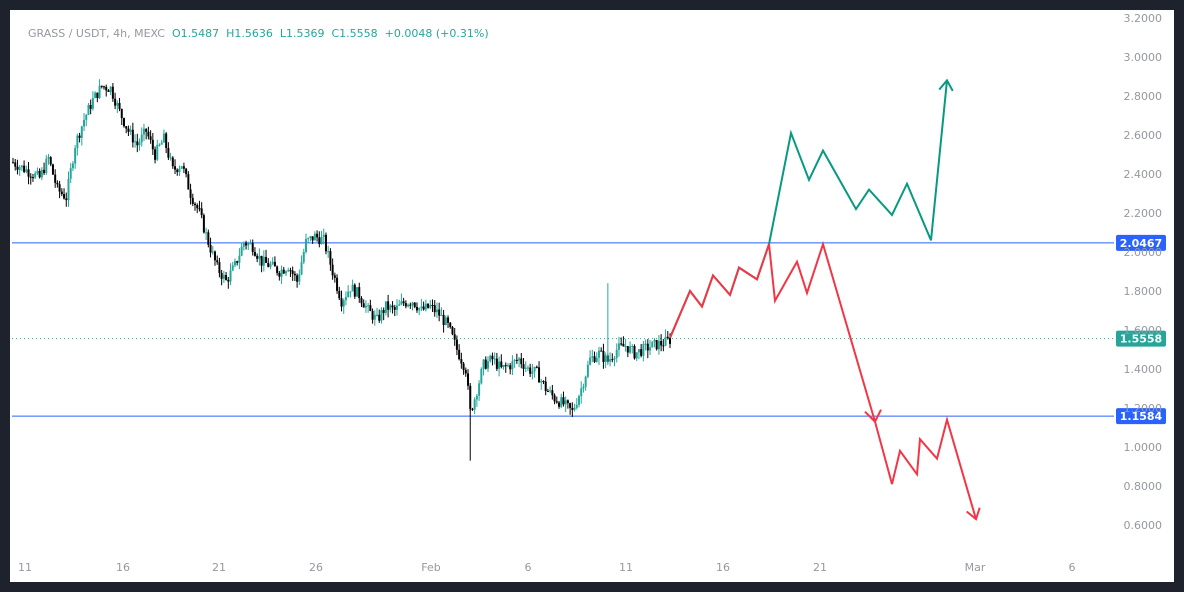 The height and width of the screenshot is (592, 1184). What do you see at coordinates (1143, 57) in the screenshot?
I see `y-tick-label: 3.0000` at bounding box center [1143, 57].